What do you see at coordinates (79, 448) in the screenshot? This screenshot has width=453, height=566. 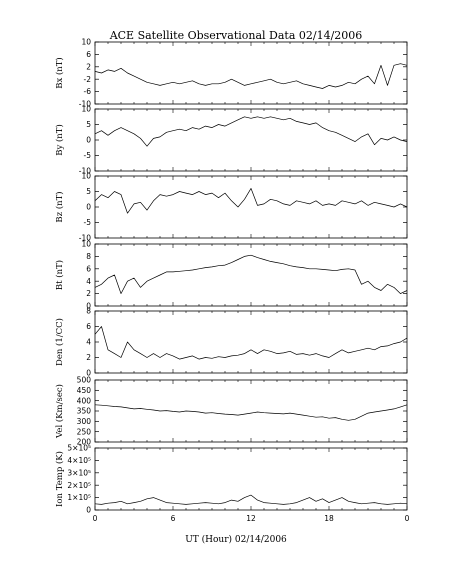 I see `y-tick-label-ion-temp-k: 5×10⁵` at bounding box center [79, 448].